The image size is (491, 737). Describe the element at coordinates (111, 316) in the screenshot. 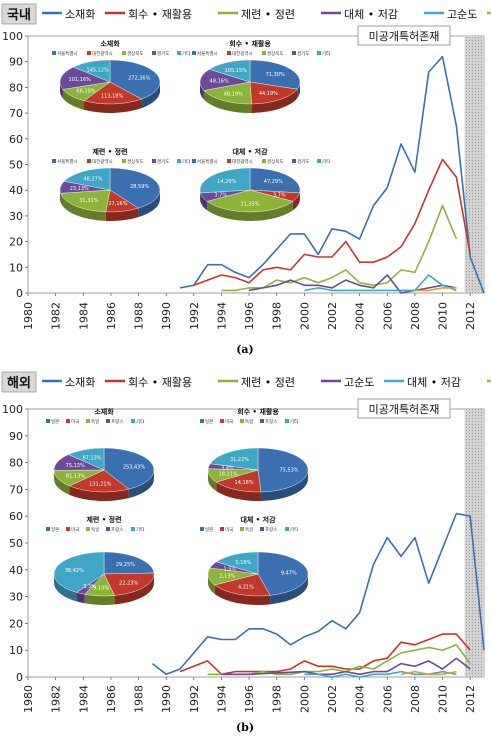

I see `x-tick-label: 1986` at that location.